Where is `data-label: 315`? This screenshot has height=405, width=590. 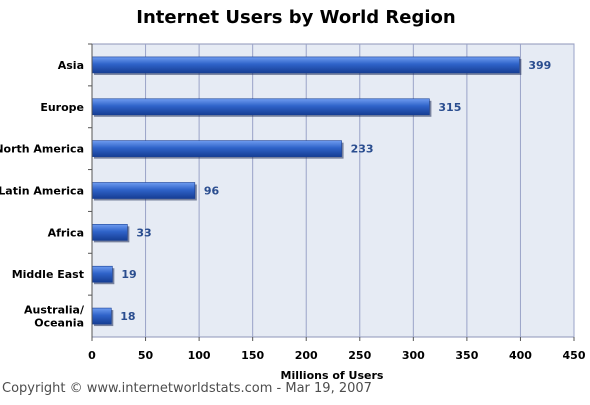 data-label: 315 is located at coordinates (449, 107).